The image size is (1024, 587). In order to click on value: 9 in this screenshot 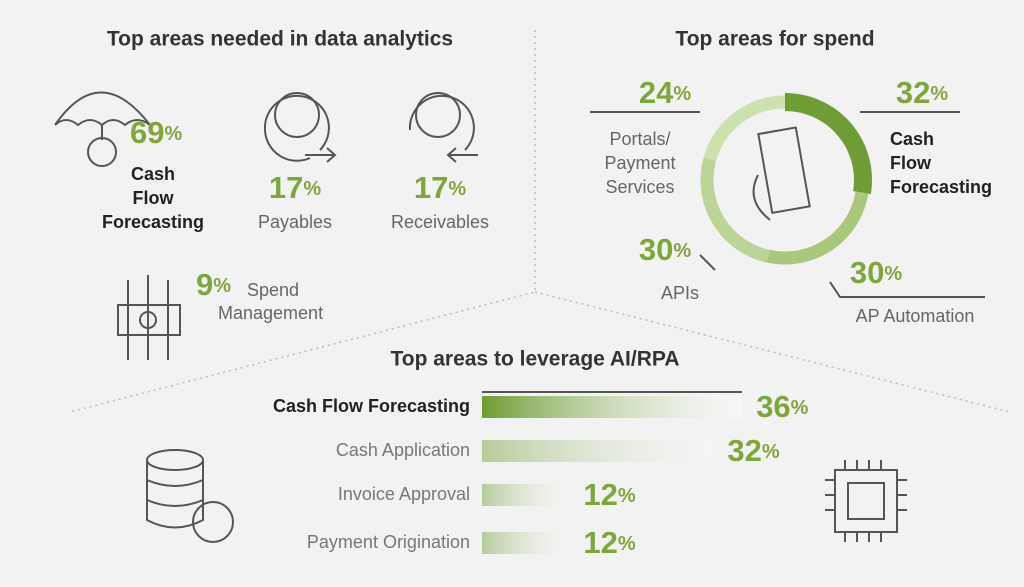, I will do `click(204, 284)`.